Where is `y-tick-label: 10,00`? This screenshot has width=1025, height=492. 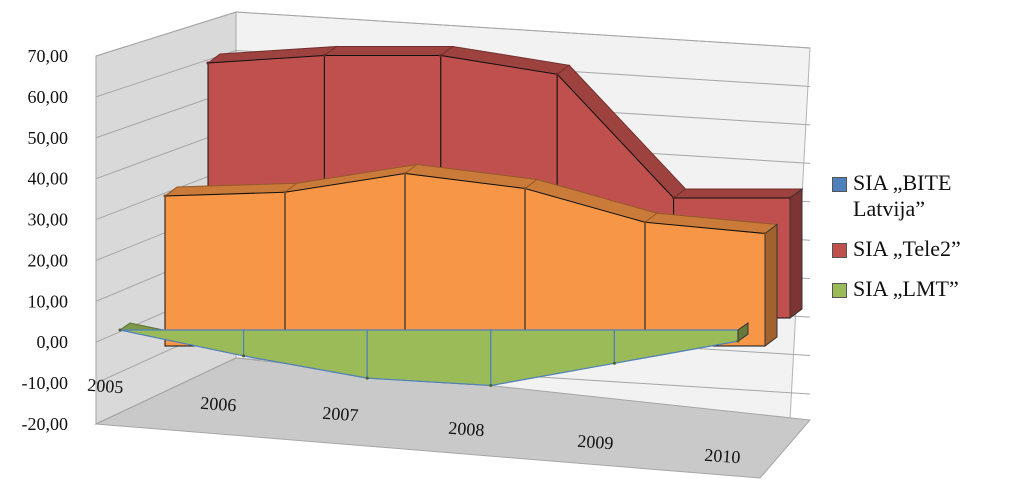
y-tick-label: 10,00 is located at coordinates (48, 301).